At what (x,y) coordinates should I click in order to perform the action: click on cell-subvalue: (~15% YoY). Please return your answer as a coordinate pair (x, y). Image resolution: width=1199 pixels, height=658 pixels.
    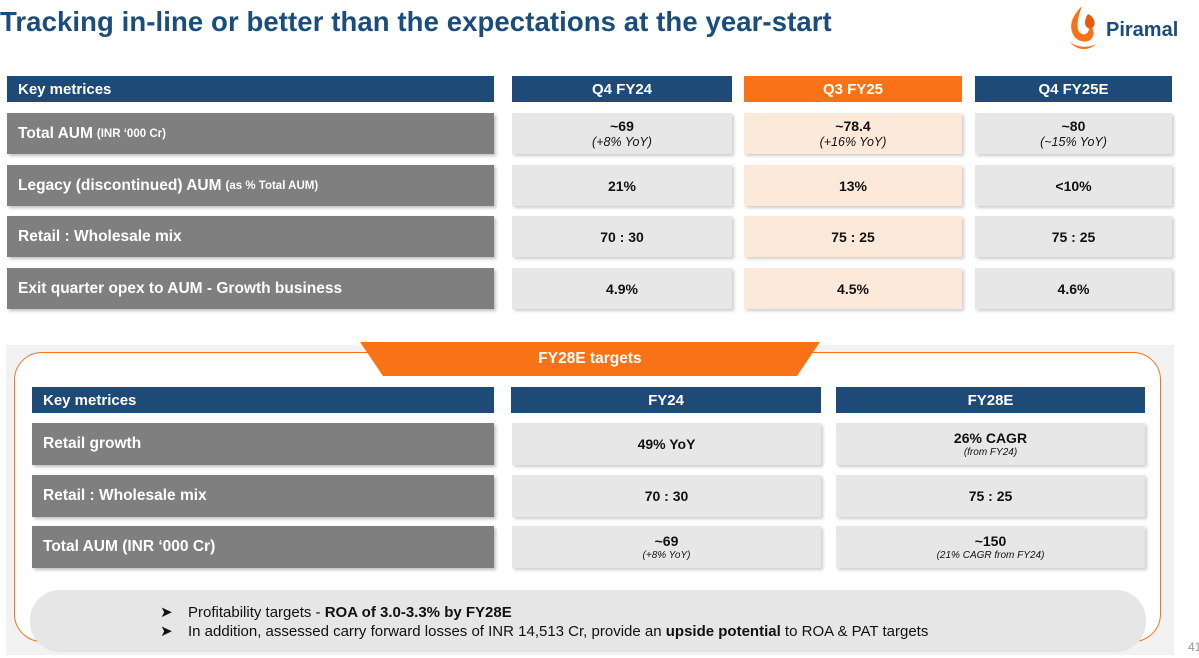
    Looking at the image, I should click on (1073, 141).